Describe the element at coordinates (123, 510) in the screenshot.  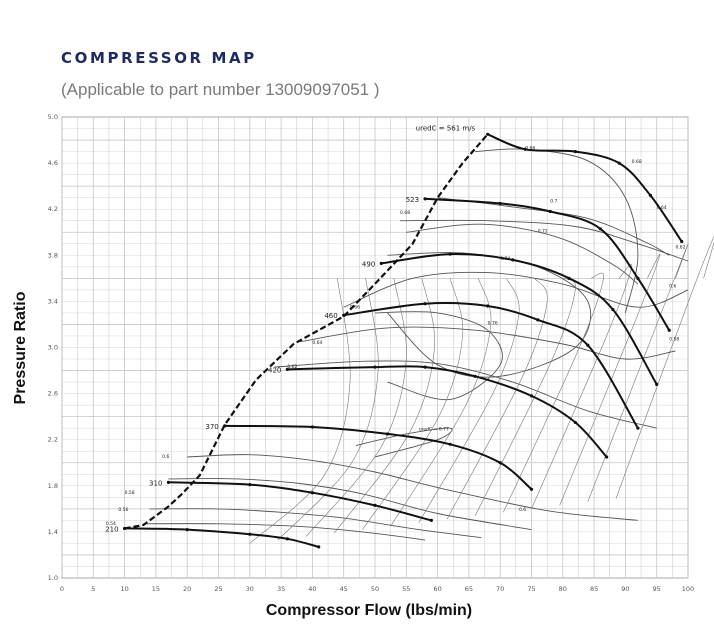
I see `efficiency-label: 0.56` at that location.